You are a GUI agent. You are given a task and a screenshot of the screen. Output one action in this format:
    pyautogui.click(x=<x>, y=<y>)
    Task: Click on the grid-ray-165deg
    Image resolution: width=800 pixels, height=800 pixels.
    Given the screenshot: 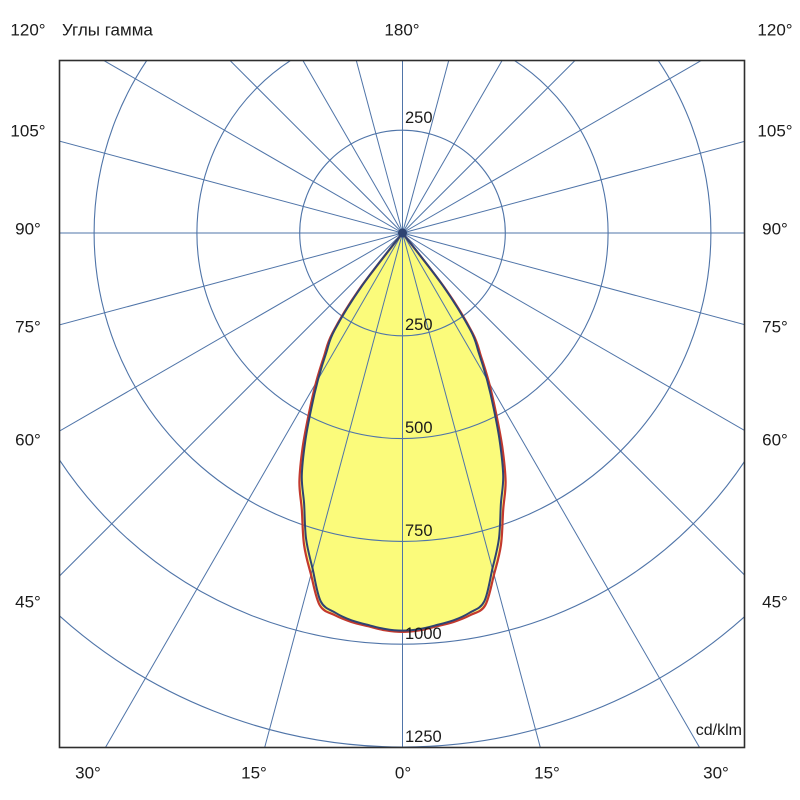 What is the action you would take?
    pyautogui.click(x=426, y=147)
    